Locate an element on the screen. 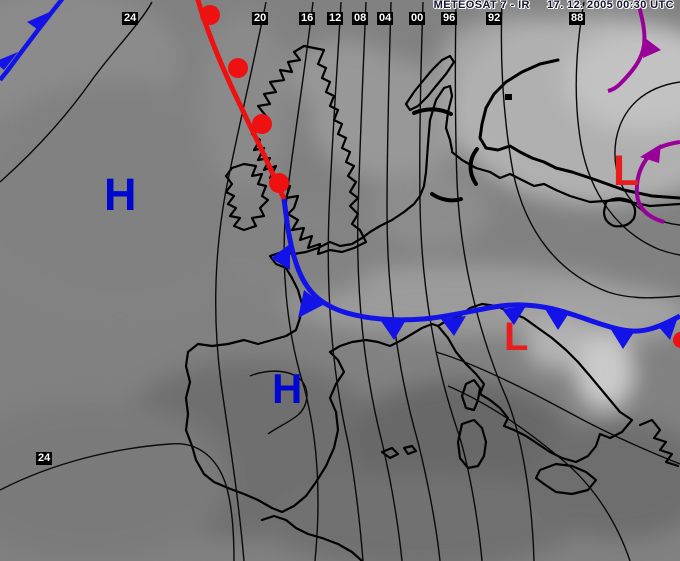 Image resolution: width=680 pixels, height=561 pixels. coastline-sardinia is located at coordinates (472, 444).